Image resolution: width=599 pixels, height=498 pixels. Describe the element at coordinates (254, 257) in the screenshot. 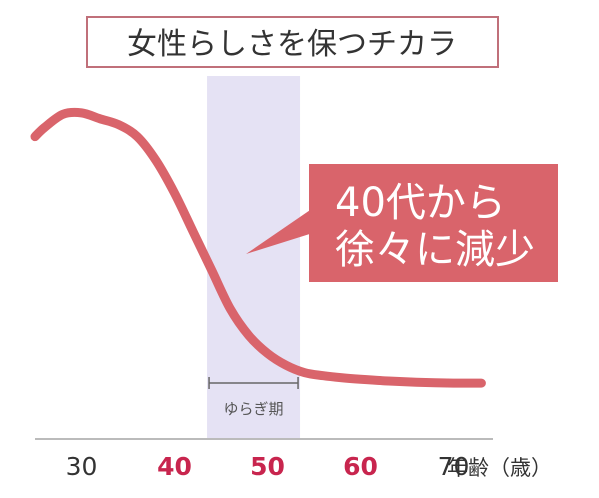

I see `yuragi-period-band` at that location.